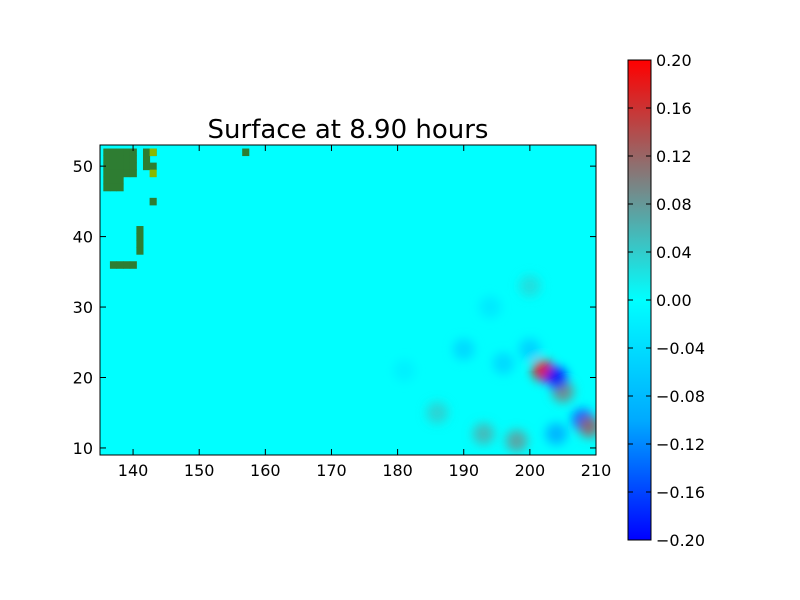 The height and width of the screenshot is (600, 800). What do you see at coordinates (83, 166) in the screenshot?
I see `y-tick-label: 50` at bounding box center [83, 166].